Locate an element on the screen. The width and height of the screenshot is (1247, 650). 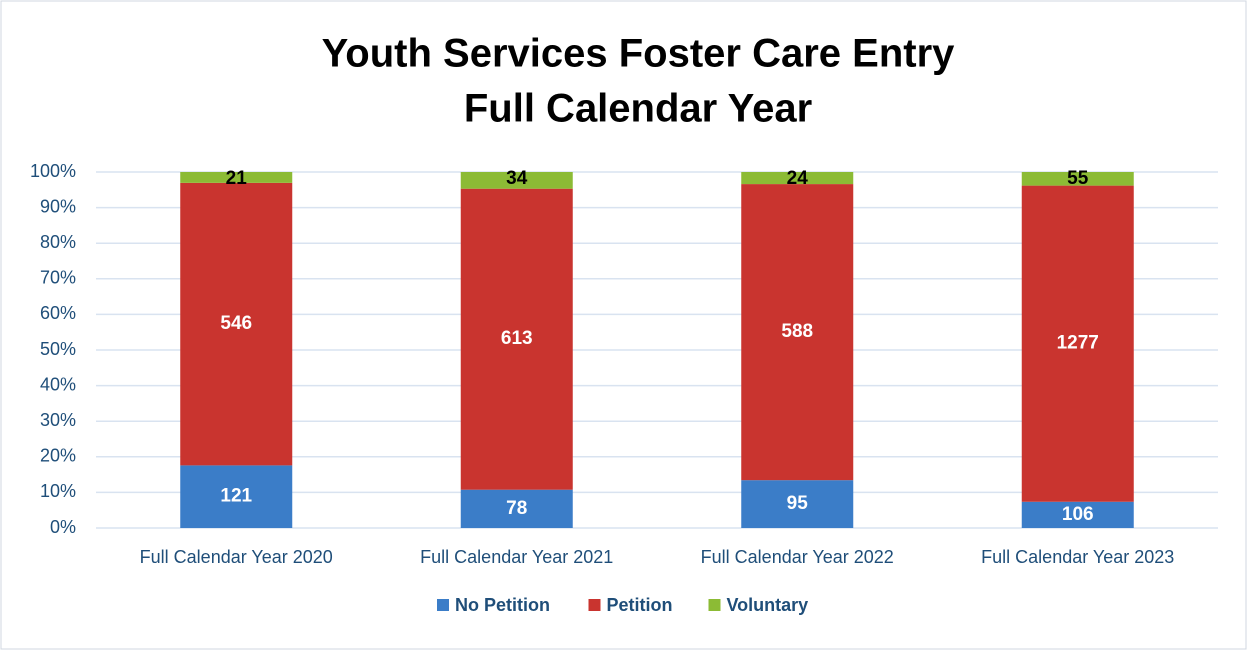
data-label: 34 is located at coordinates (517, 178).